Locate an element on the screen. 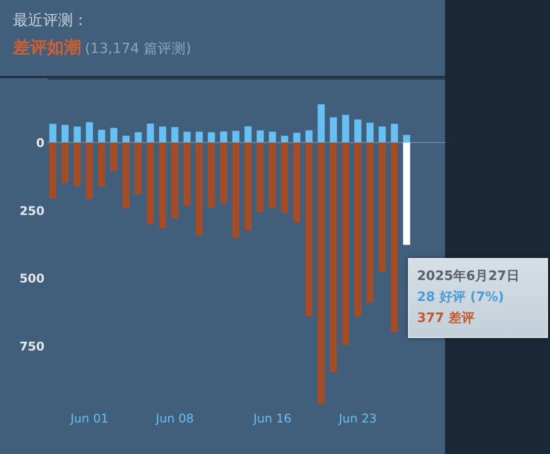  annotation: 28 好评 (7%) is located at coordinates (461, 298).